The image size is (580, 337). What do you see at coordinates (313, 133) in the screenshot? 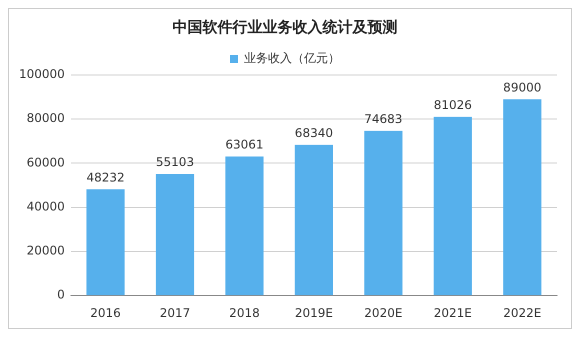
I see `data-label: 68340` at bounding box center [313, 133].